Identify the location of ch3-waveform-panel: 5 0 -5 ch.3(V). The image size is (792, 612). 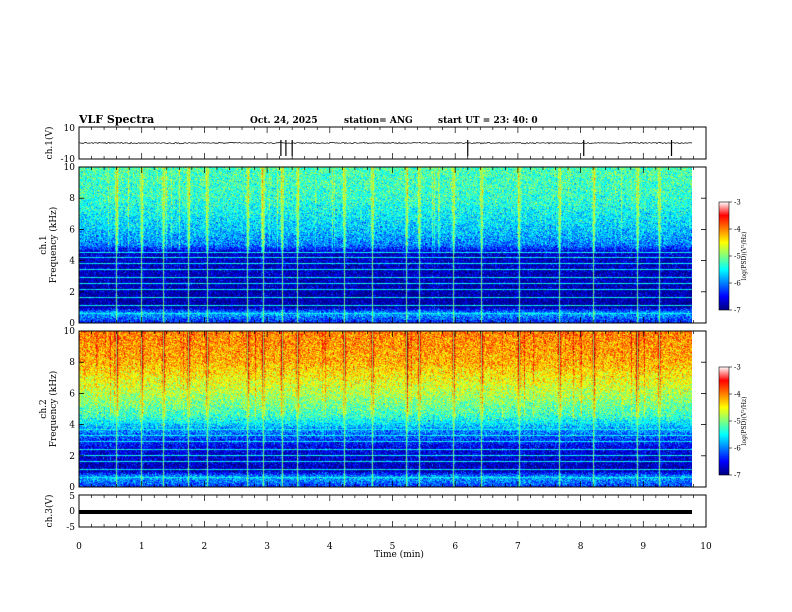
(375, 512).